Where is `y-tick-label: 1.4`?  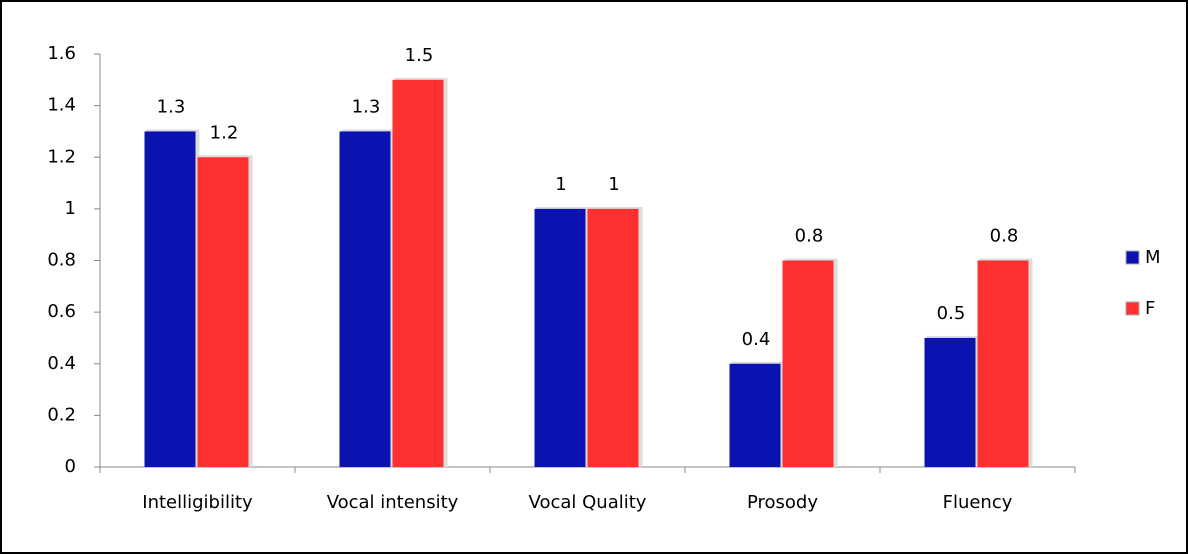
y-tick-label: 1.4 is located at coordinates (61, 105).